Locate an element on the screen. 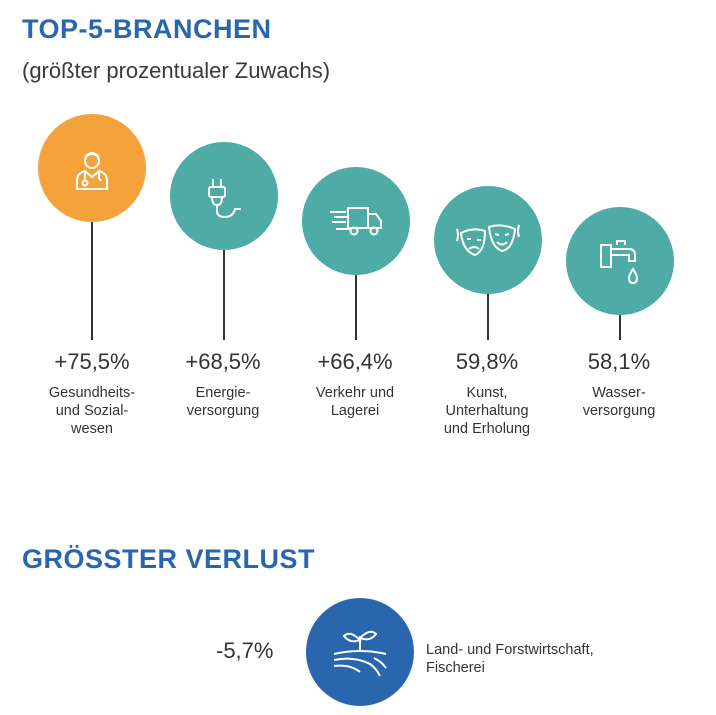 This screenshot has width=716, height=715. doctor-icon is located at coordinates (92, 171).